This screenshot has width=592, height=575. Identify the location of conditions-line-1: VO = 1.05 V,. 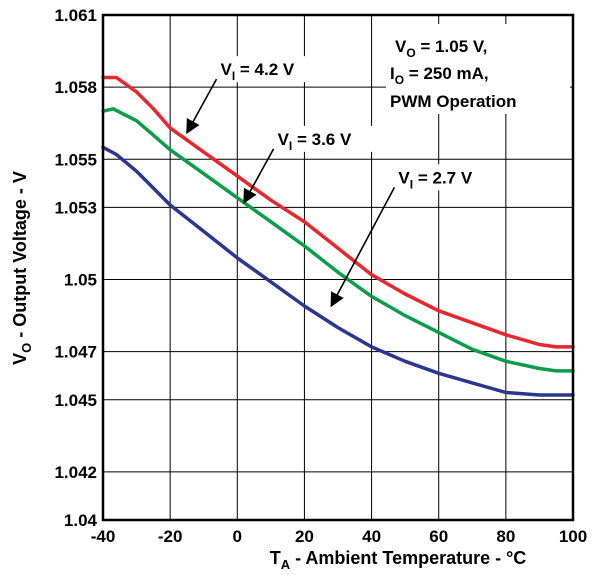
(441, 48).